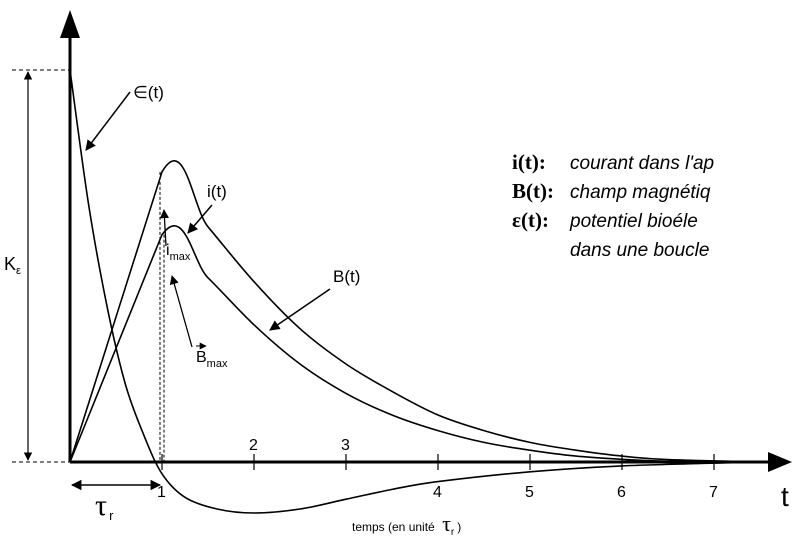  I want to click on x-axis-arrow, so click(780, 462).